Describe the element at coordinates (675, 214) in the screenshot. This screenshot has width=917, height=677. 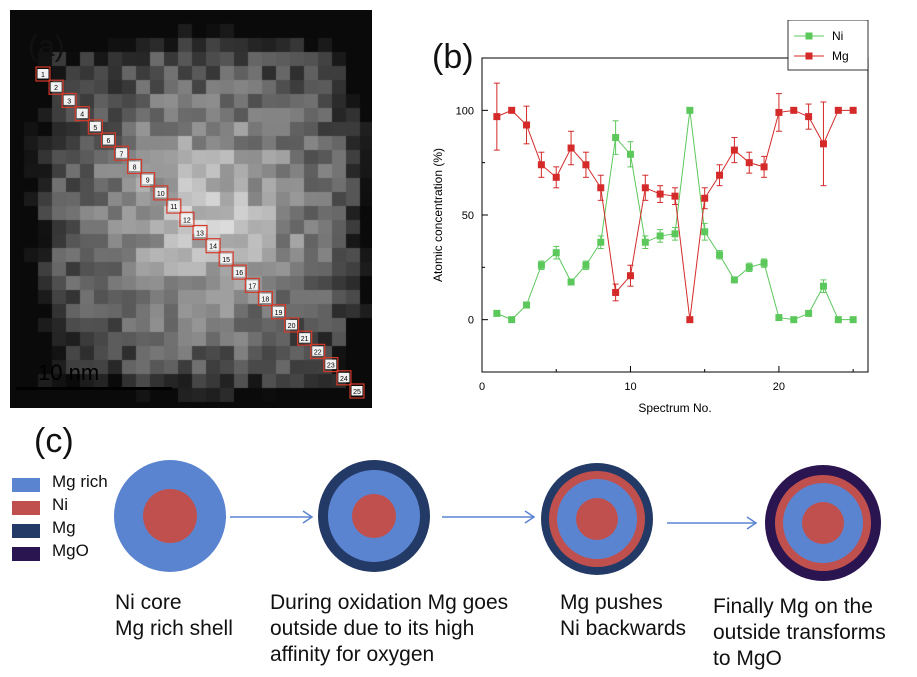
I see `series-line-mg` at that location.